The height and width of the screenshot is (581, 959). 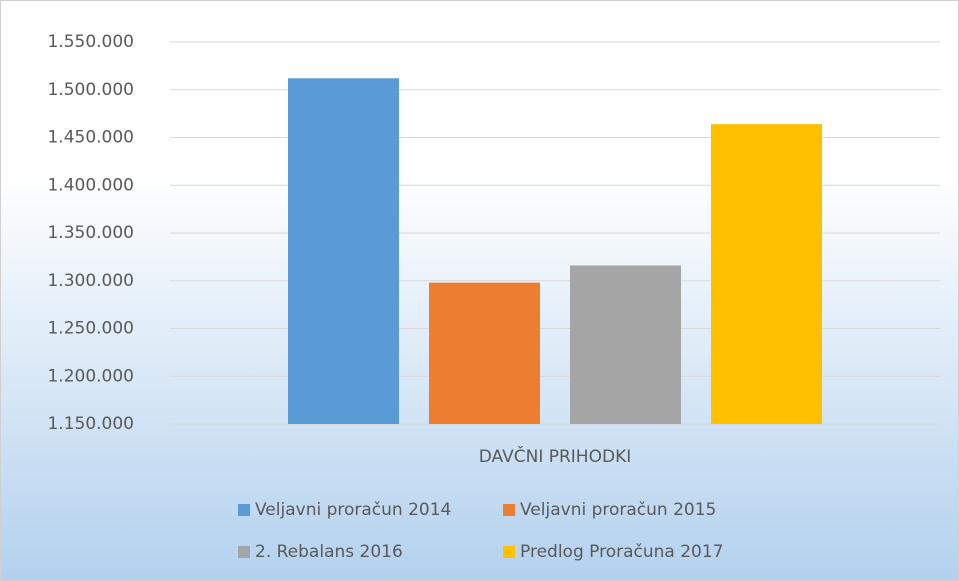 I want to click on legend-label: Predlog Proračuna 2017, so click(x=622, y=552).